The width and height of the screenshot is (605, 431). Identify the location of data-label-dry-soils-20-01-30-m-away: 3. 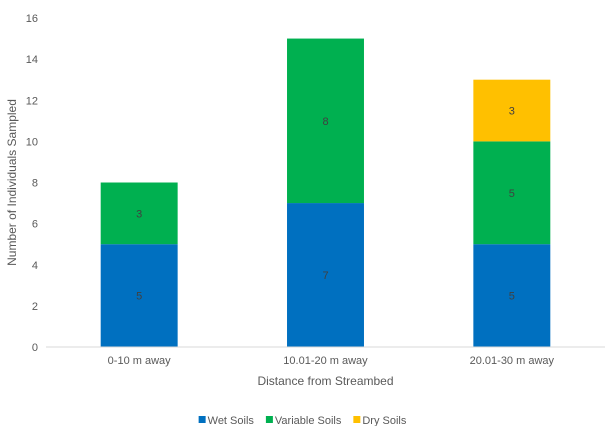
(512, 112).